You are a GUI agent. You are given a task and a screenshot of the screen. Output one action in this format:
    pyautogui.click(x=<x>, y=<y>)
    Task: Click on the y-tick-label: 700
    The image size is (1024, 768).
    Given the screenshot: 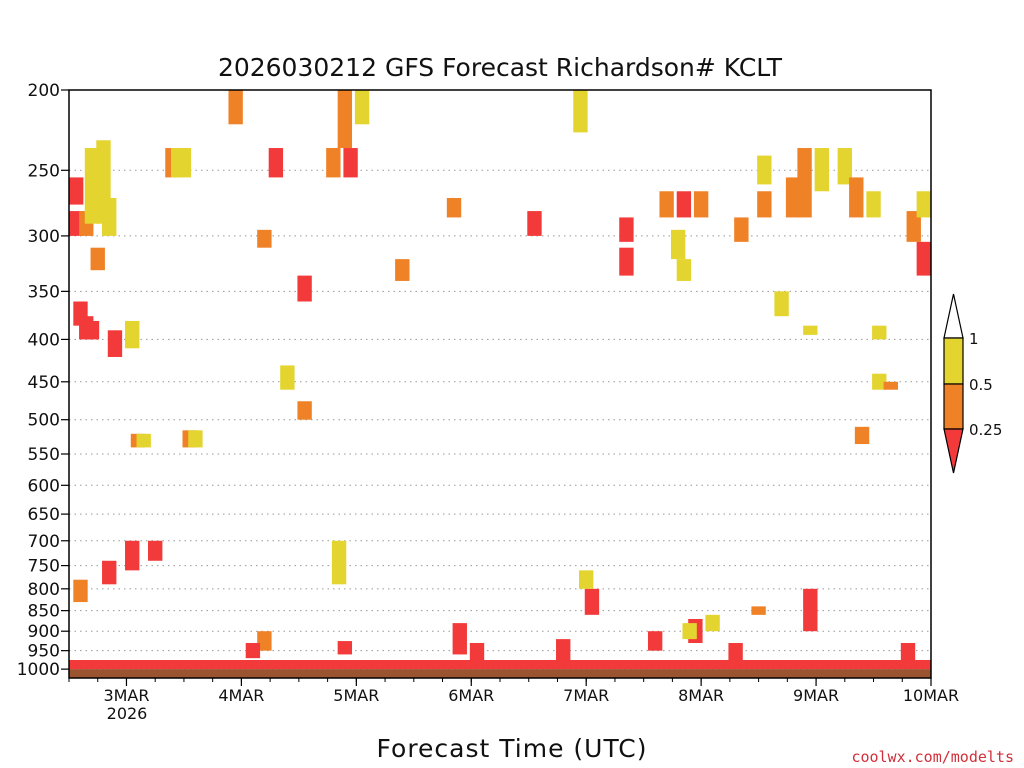 What is the action you would take?
    pyautogui.click(x=44, y=542)
    